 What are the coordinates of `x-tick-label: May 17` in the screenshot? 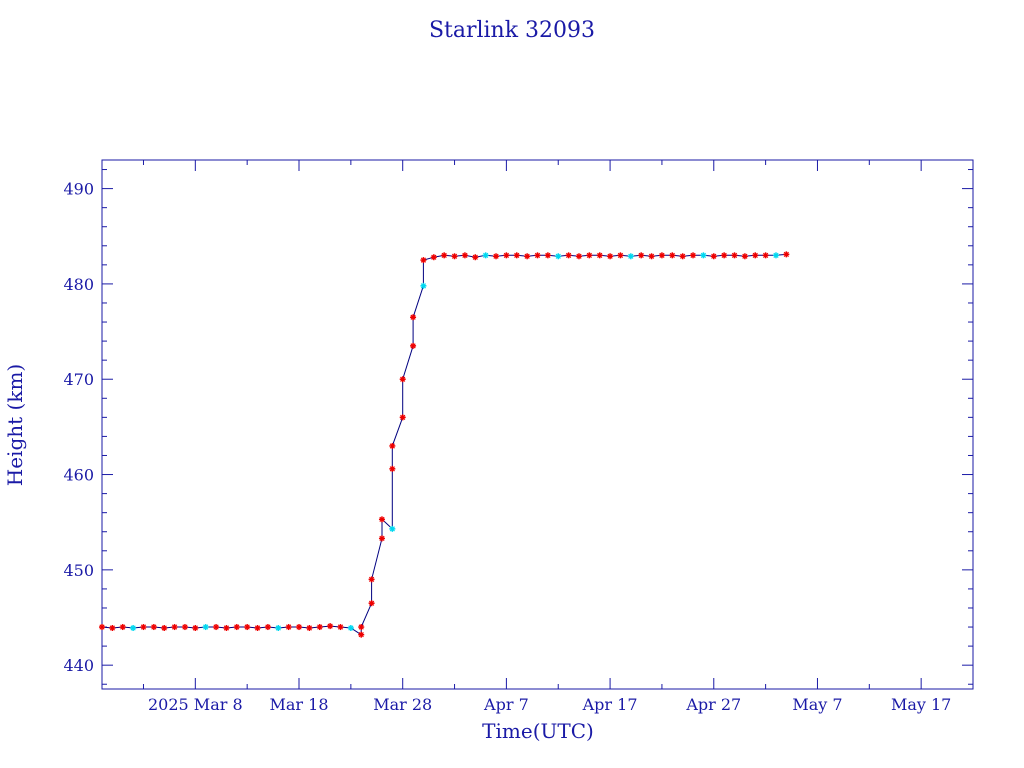 It's located at (921, 704).